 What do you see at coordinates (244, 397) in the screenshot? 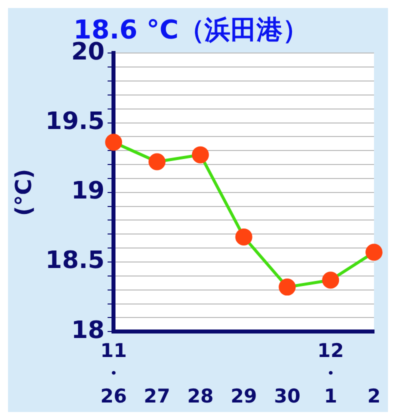
I see `x-tick-label: 29` at bounding box center [244, 397].